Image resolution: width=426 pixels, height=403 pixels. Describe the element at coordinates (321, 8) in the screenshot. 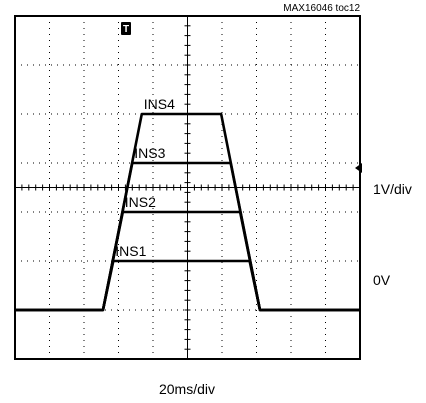

I see `figure-id: MAX16046 toc12` at that location.